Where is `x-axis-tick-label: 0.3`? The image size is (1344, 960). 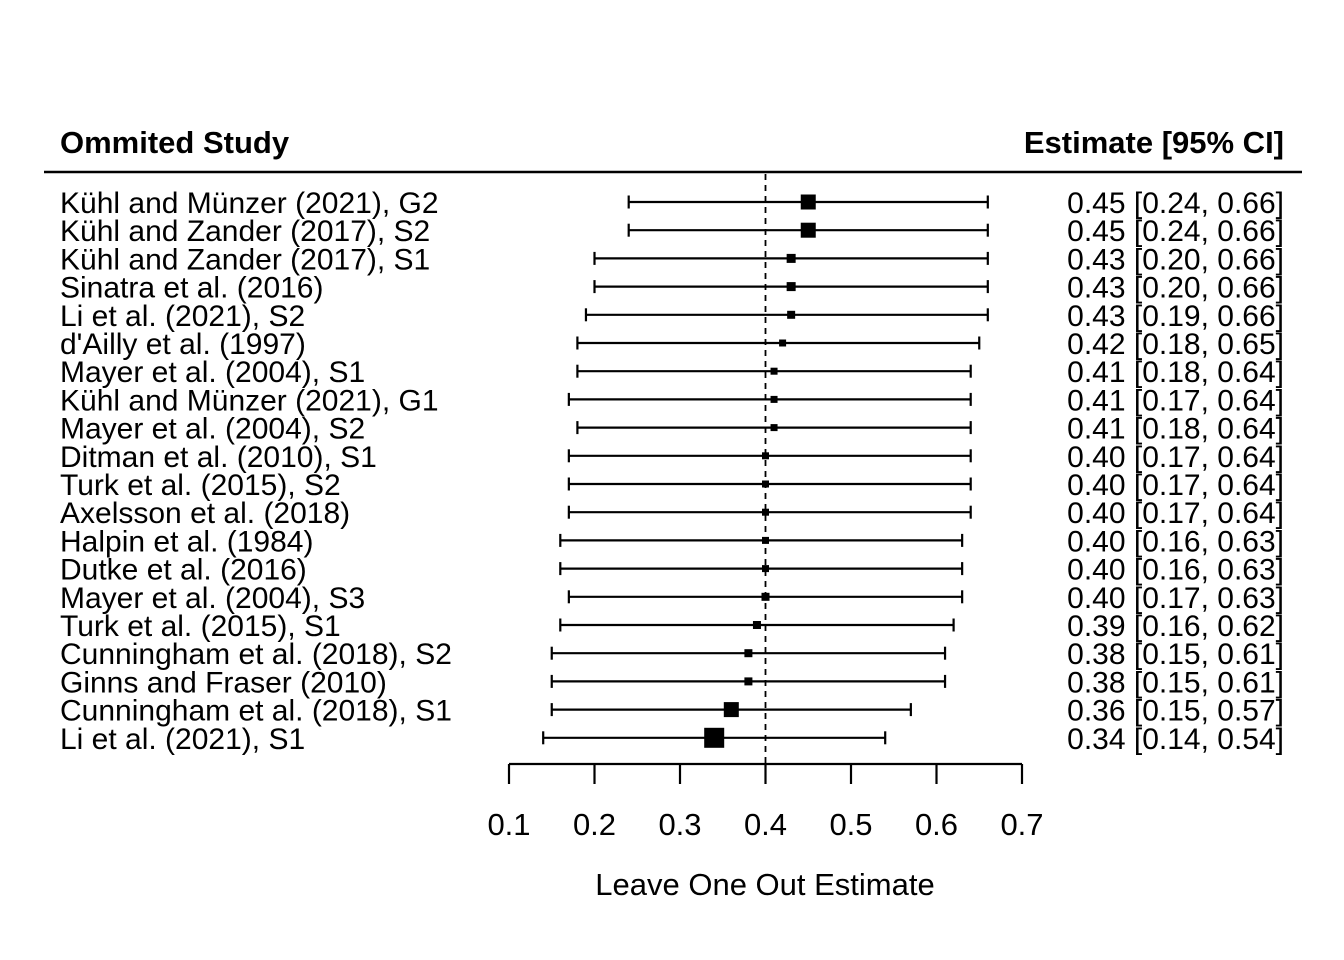
x-axis-tick-label: 0.3 is located at coordinates (679, 824).